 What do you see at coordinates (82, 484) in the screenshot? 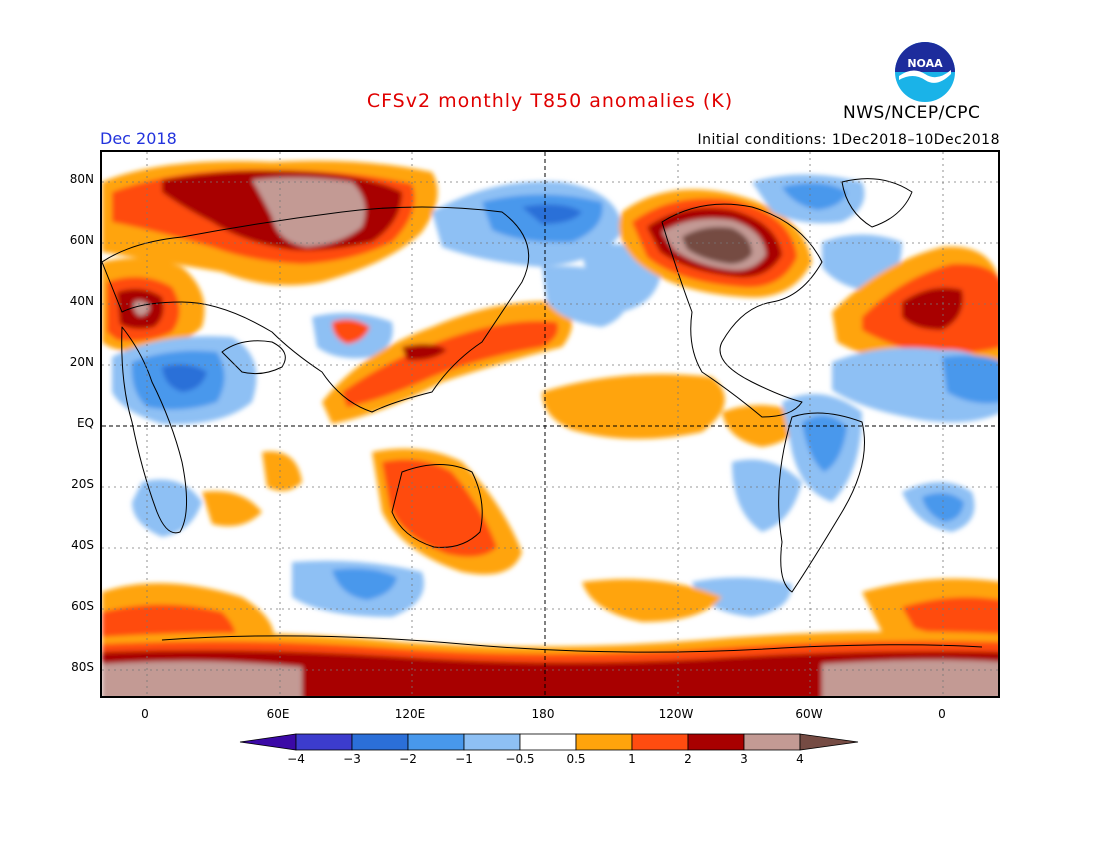
I see `lat-label: 20S` at bounding box center [82, 484].